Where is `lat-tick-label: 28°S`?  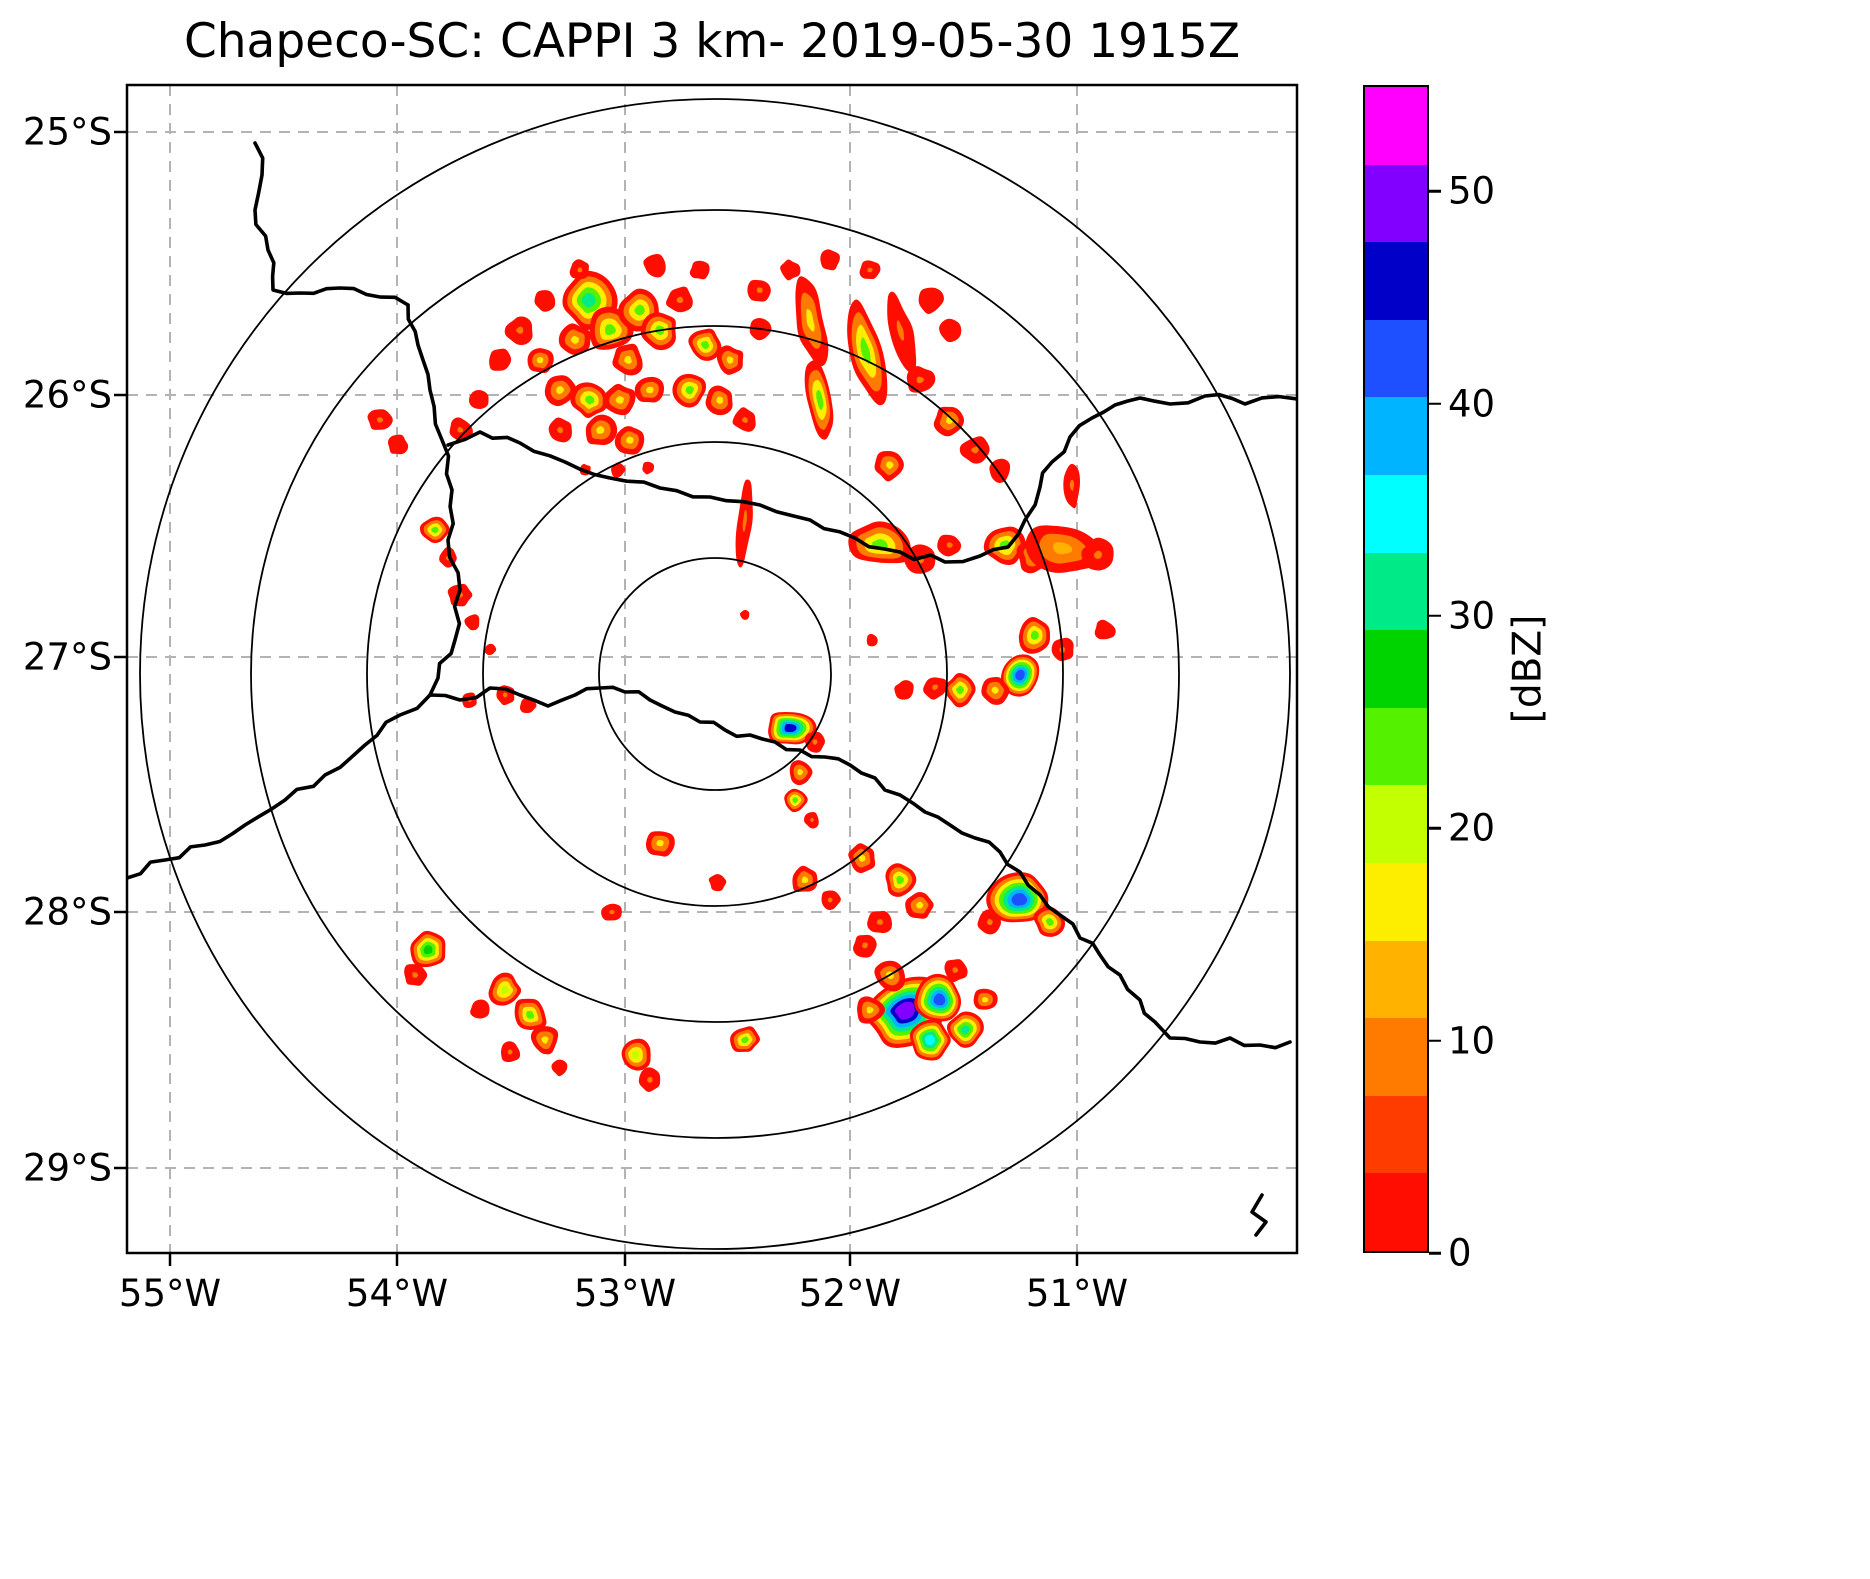
lat-tick-label: 28°S is located at coordinates (67, 912).